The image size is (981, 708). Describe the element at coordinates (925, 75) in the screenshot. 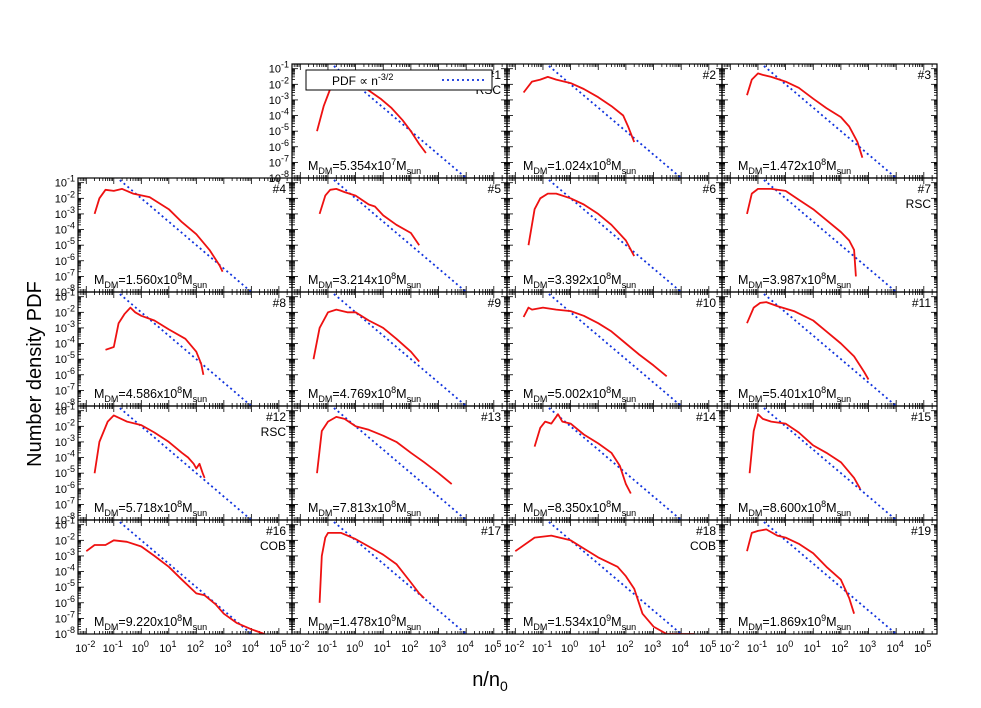

I see `panel-id-label: #3` at that location.